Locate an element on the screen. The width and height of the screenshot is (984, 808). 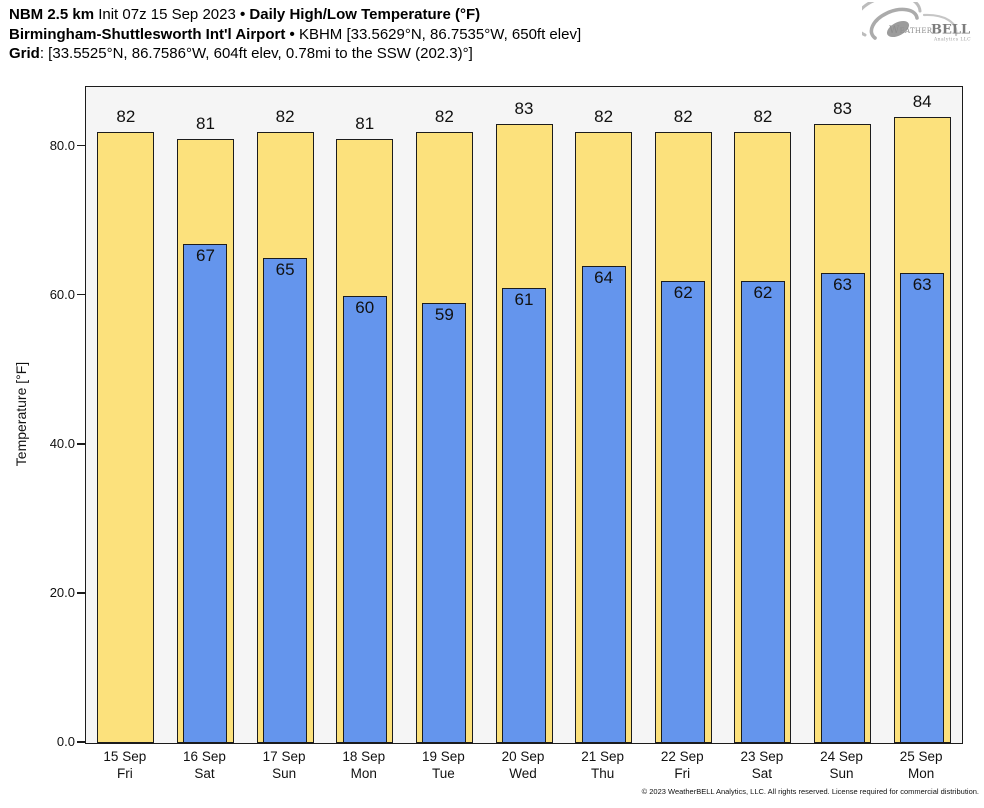
low-bar: 61 is located at coordinates (524, 515).